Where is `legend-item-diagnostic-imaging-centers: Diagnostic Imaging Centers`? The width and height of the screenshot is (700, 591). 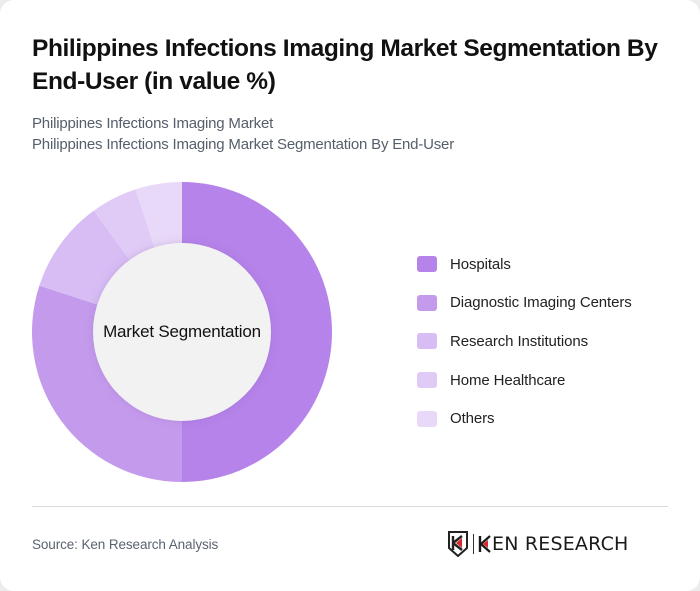 legend-item-diagnostic-imaging-centers: Diagnostic Imaging Centers is located at coordinates (524, 303).